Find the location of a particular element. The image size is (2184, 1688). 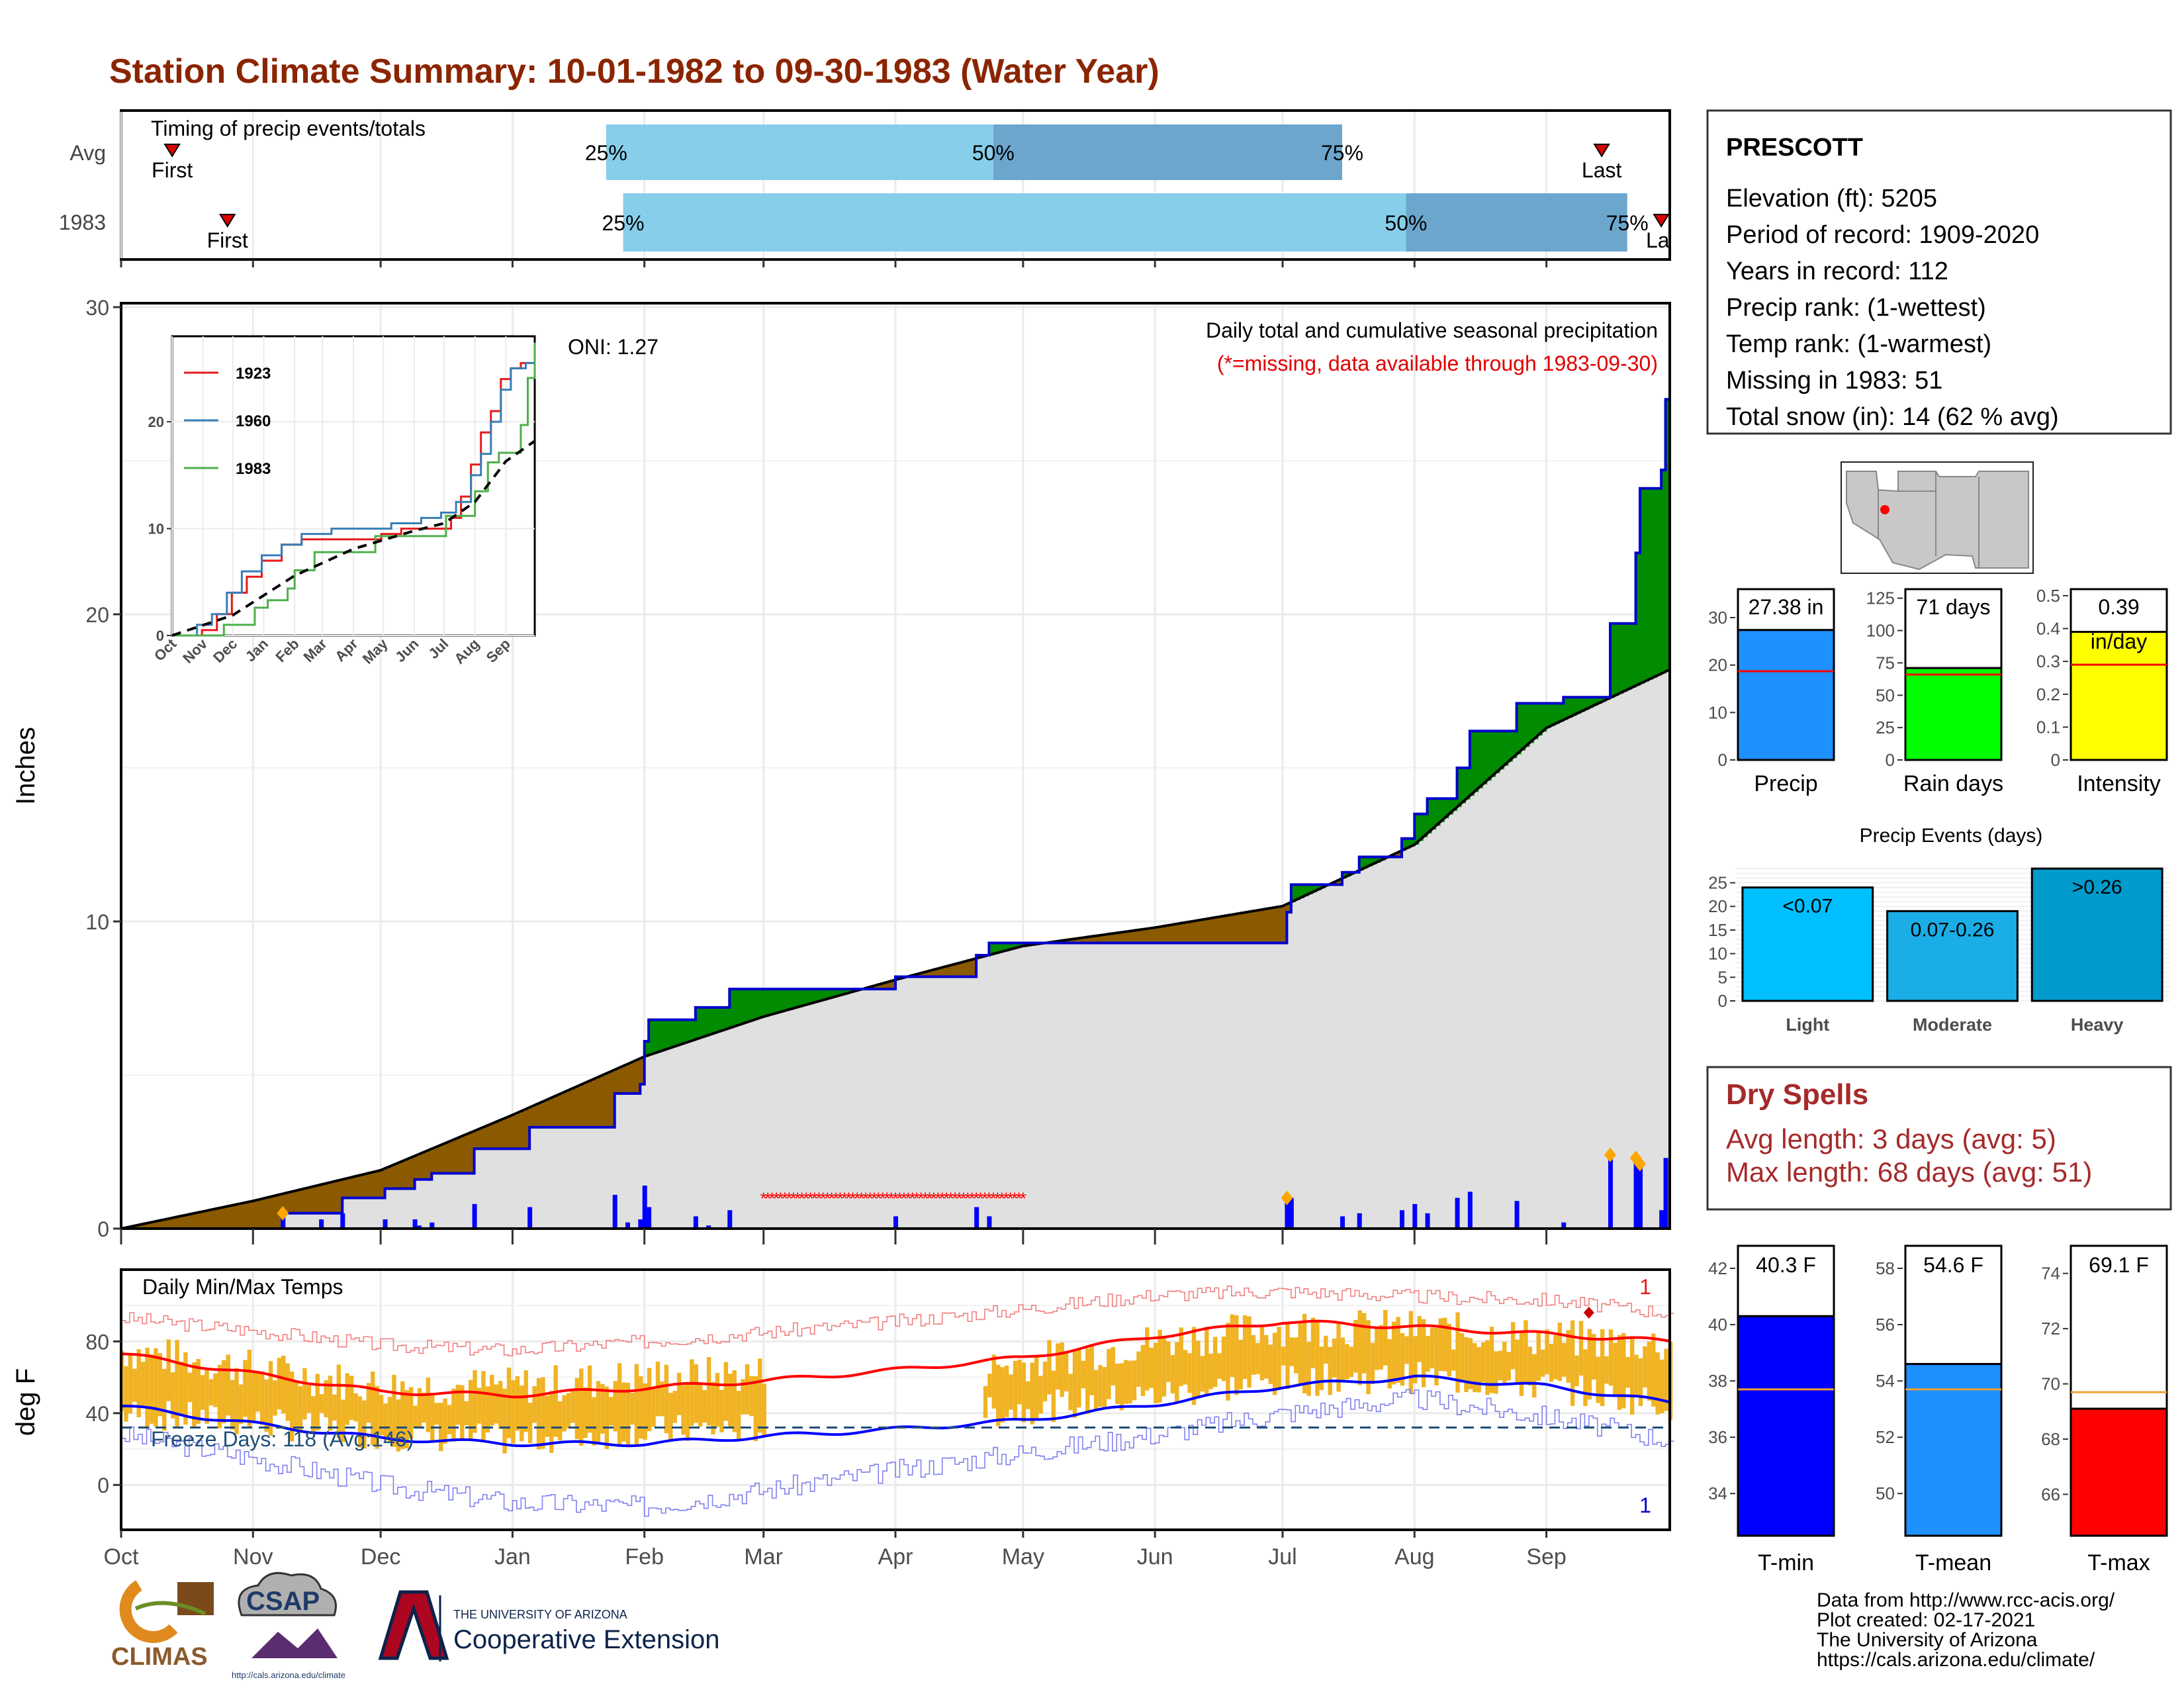

ua-small-text: THE UNIVERSITY OF ARIZONA is located at coordinates (540, 1614).